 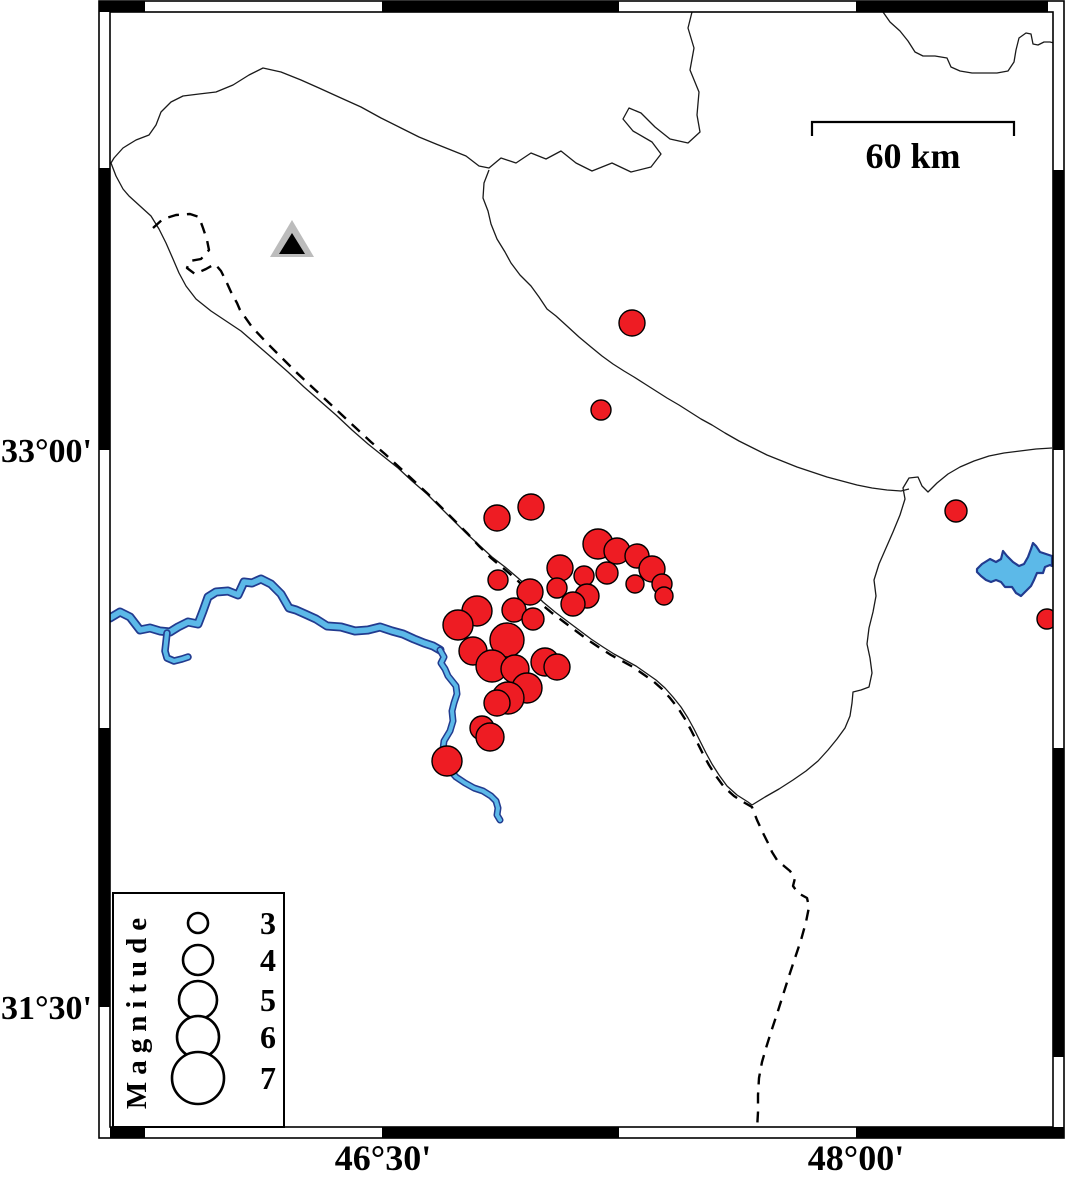 What do you see at coordinates (696, 330) in the screenshot?
I see `border-line-central` at bounding box center [696, 330].